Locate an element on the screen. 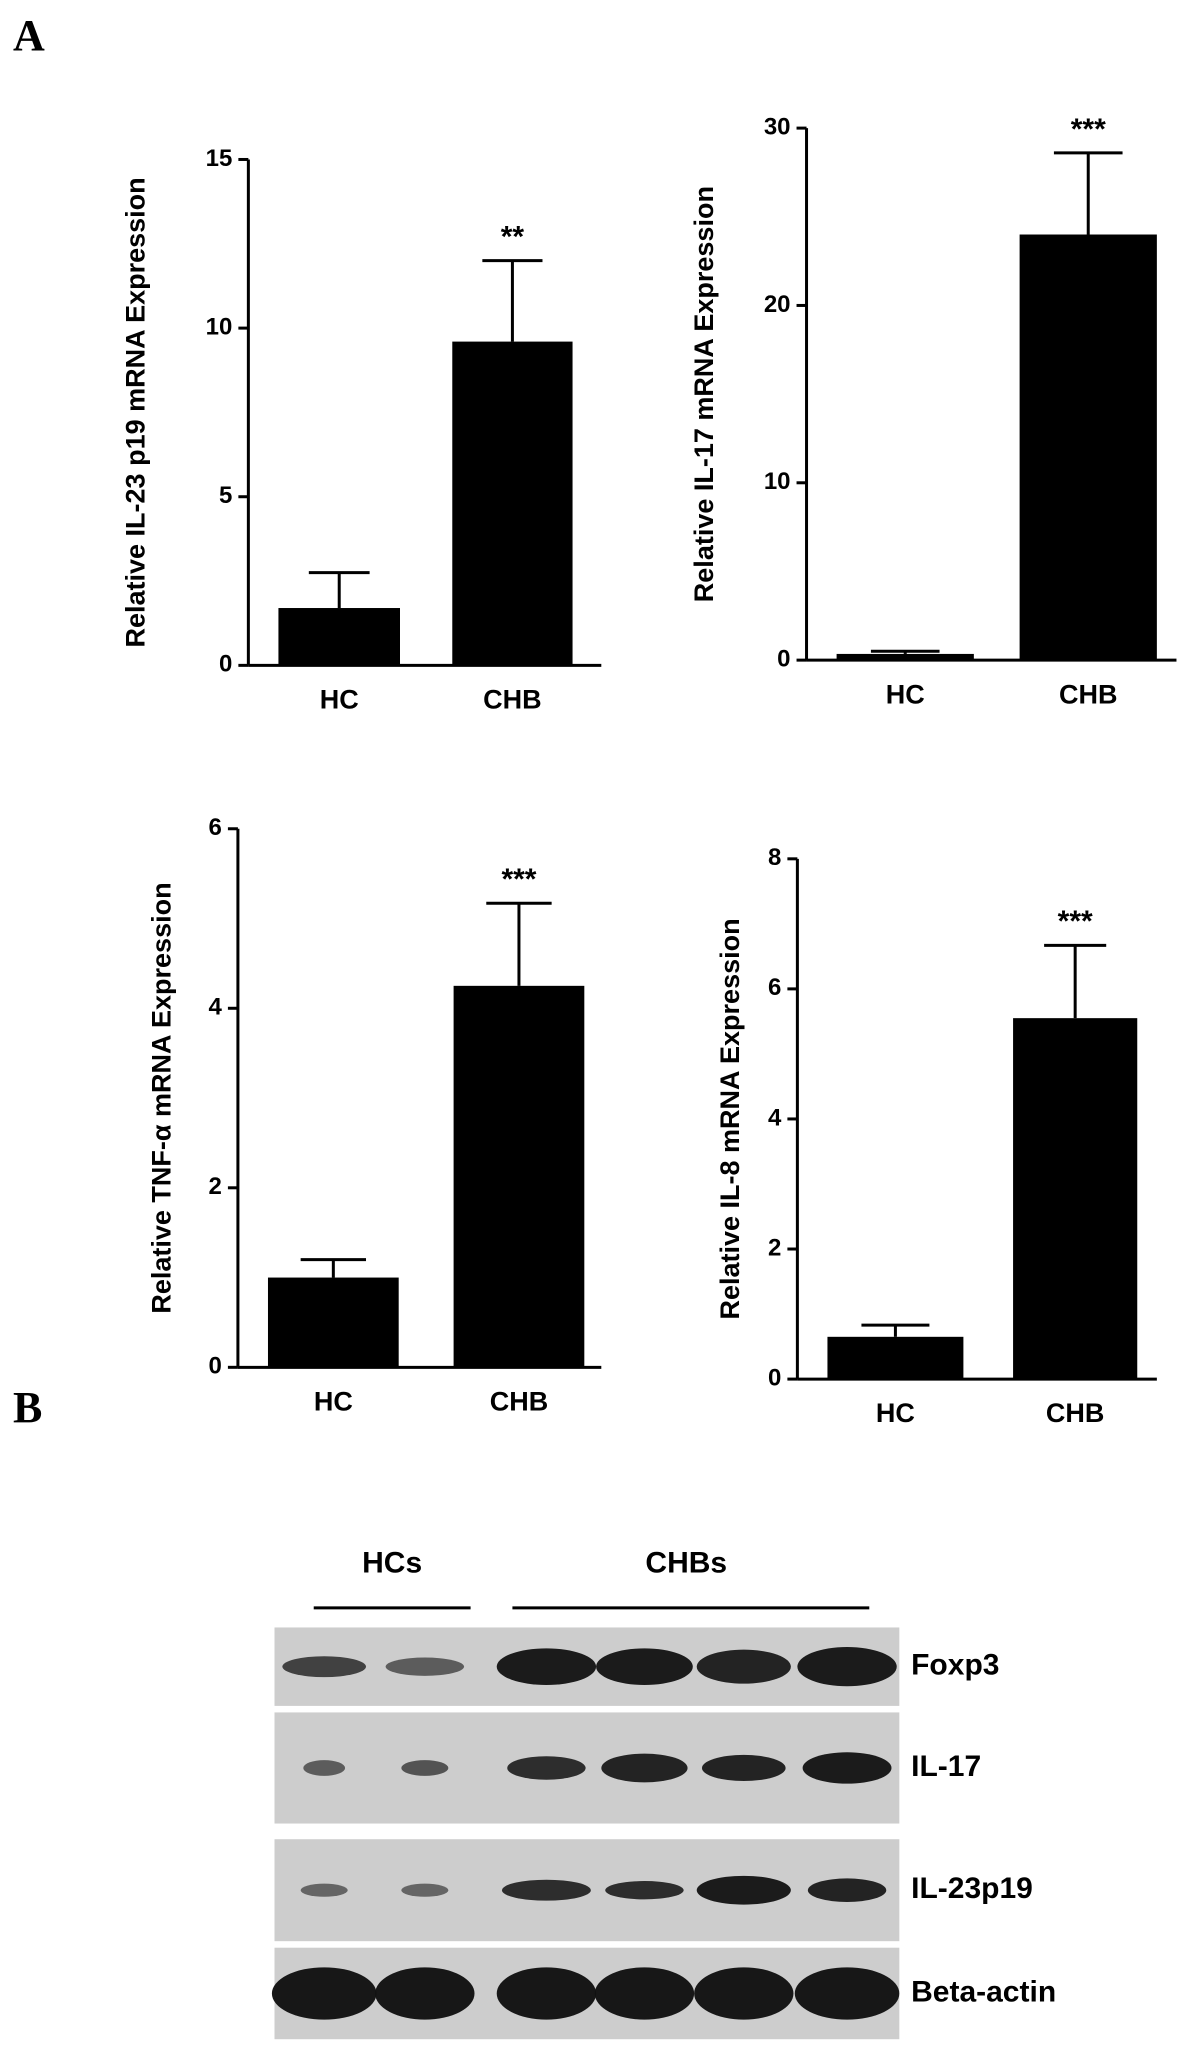 This screenshot has height=2057, width=1200. y-tick-label: 8 is located at coordinates (774, 857).